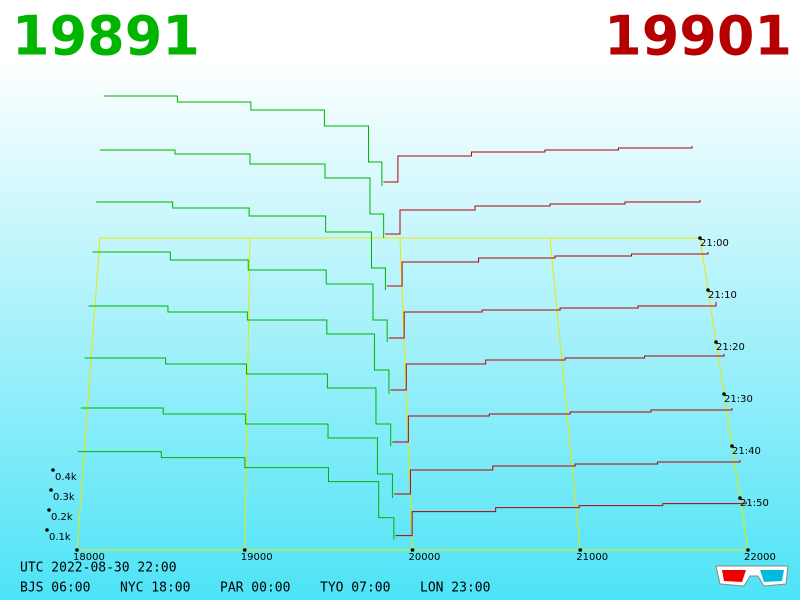 This screenshot has height=600, width=800. What do you see at coordinates (455, 588) in the screenshot?
I see `zone-time: LON 23:00` at bounding box center [455, 588].